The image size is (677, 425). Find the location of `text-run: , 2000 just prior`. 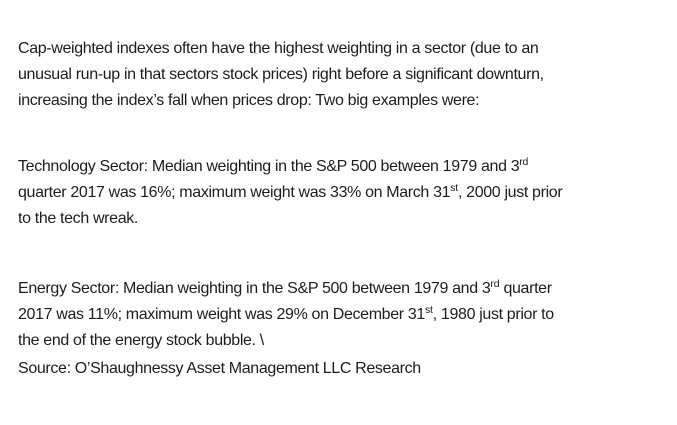

text-run: , 2000 just prior is located at coordinates (510, 192).